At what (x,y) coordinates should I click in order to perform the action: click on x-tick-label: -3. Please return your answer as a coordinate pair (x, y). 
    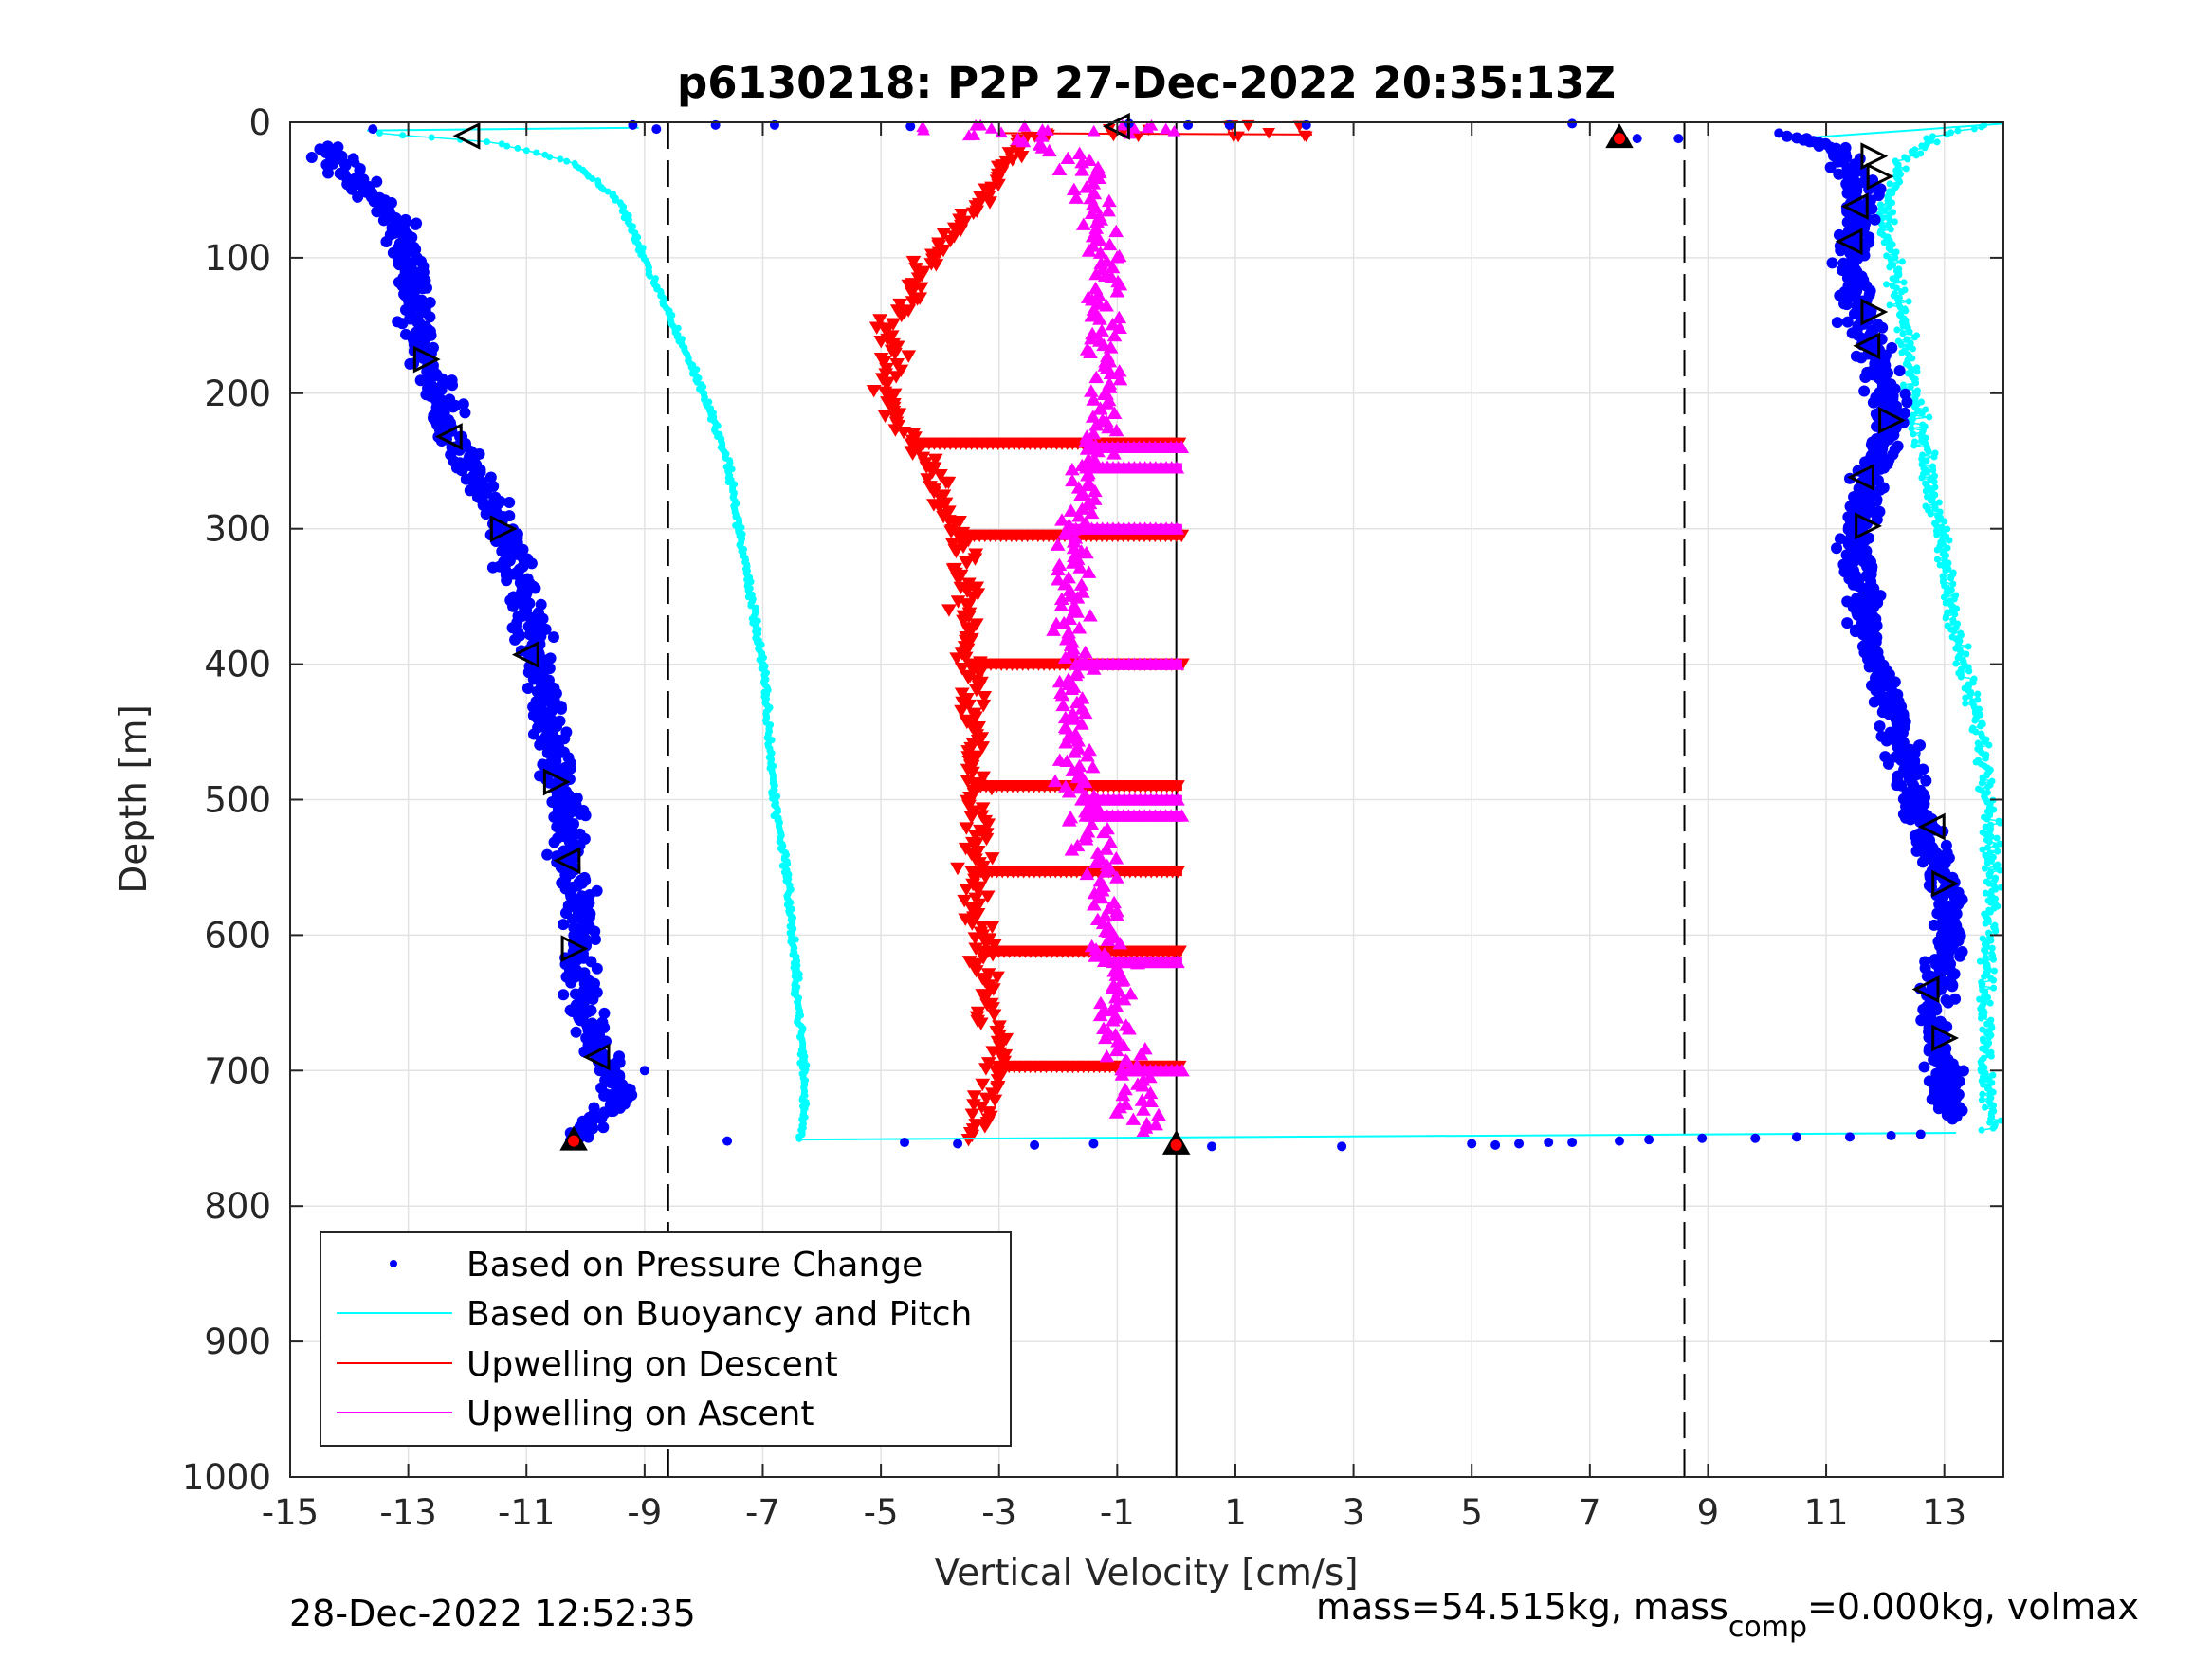
    Looking at the image, I should click on (998, 1512).